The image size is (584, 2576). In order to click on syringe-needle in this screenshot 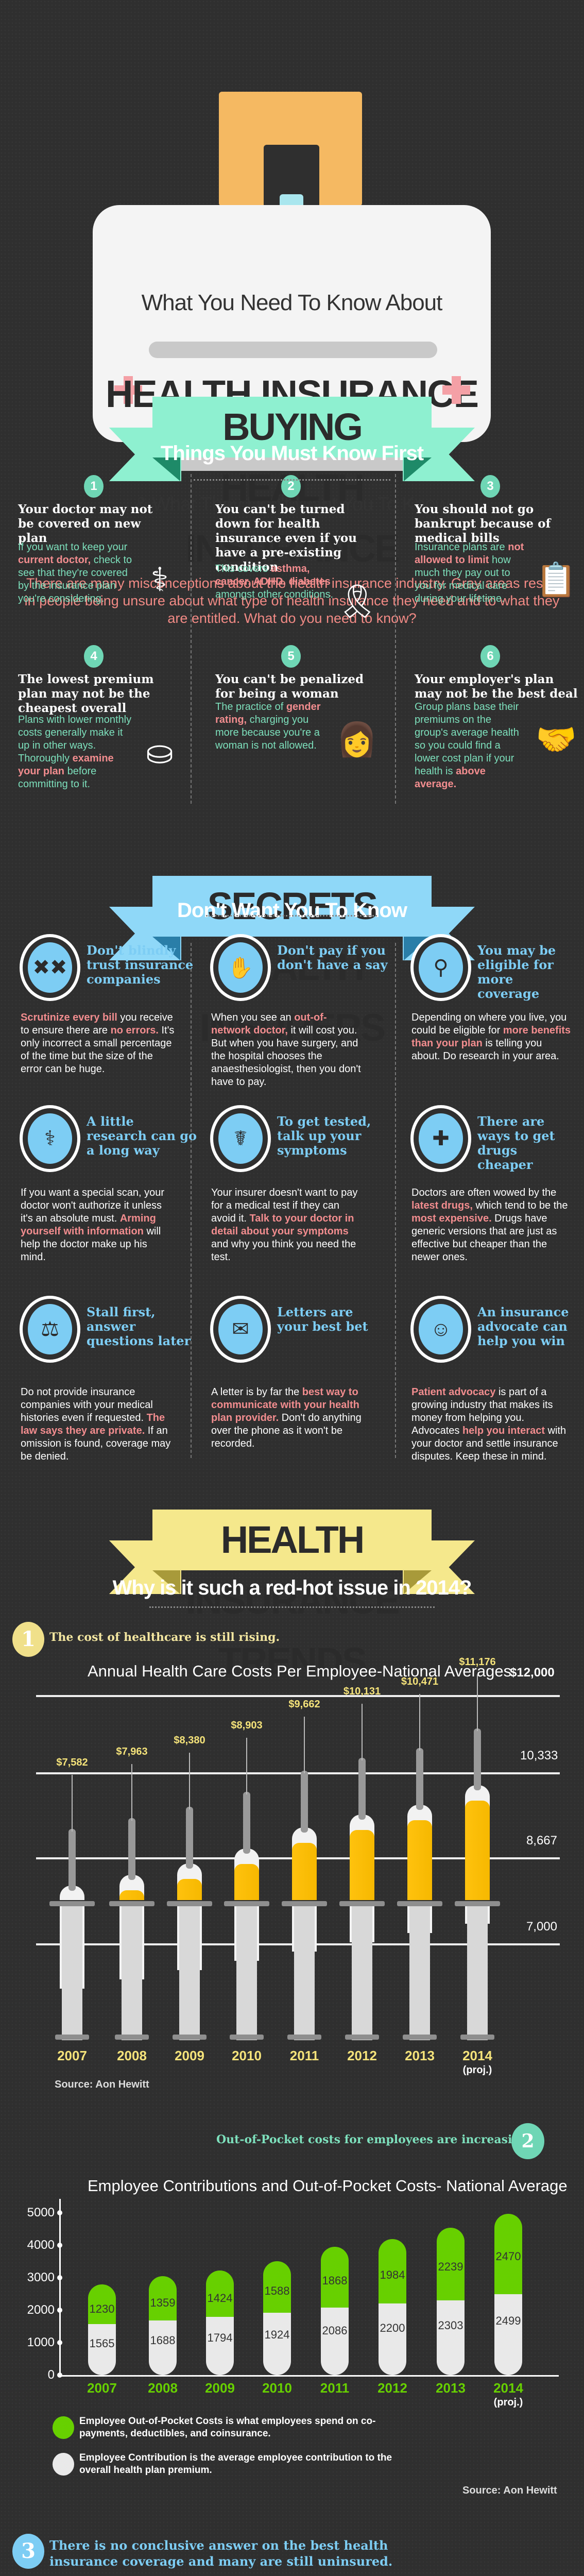, I will do `click(72, 1803)`.